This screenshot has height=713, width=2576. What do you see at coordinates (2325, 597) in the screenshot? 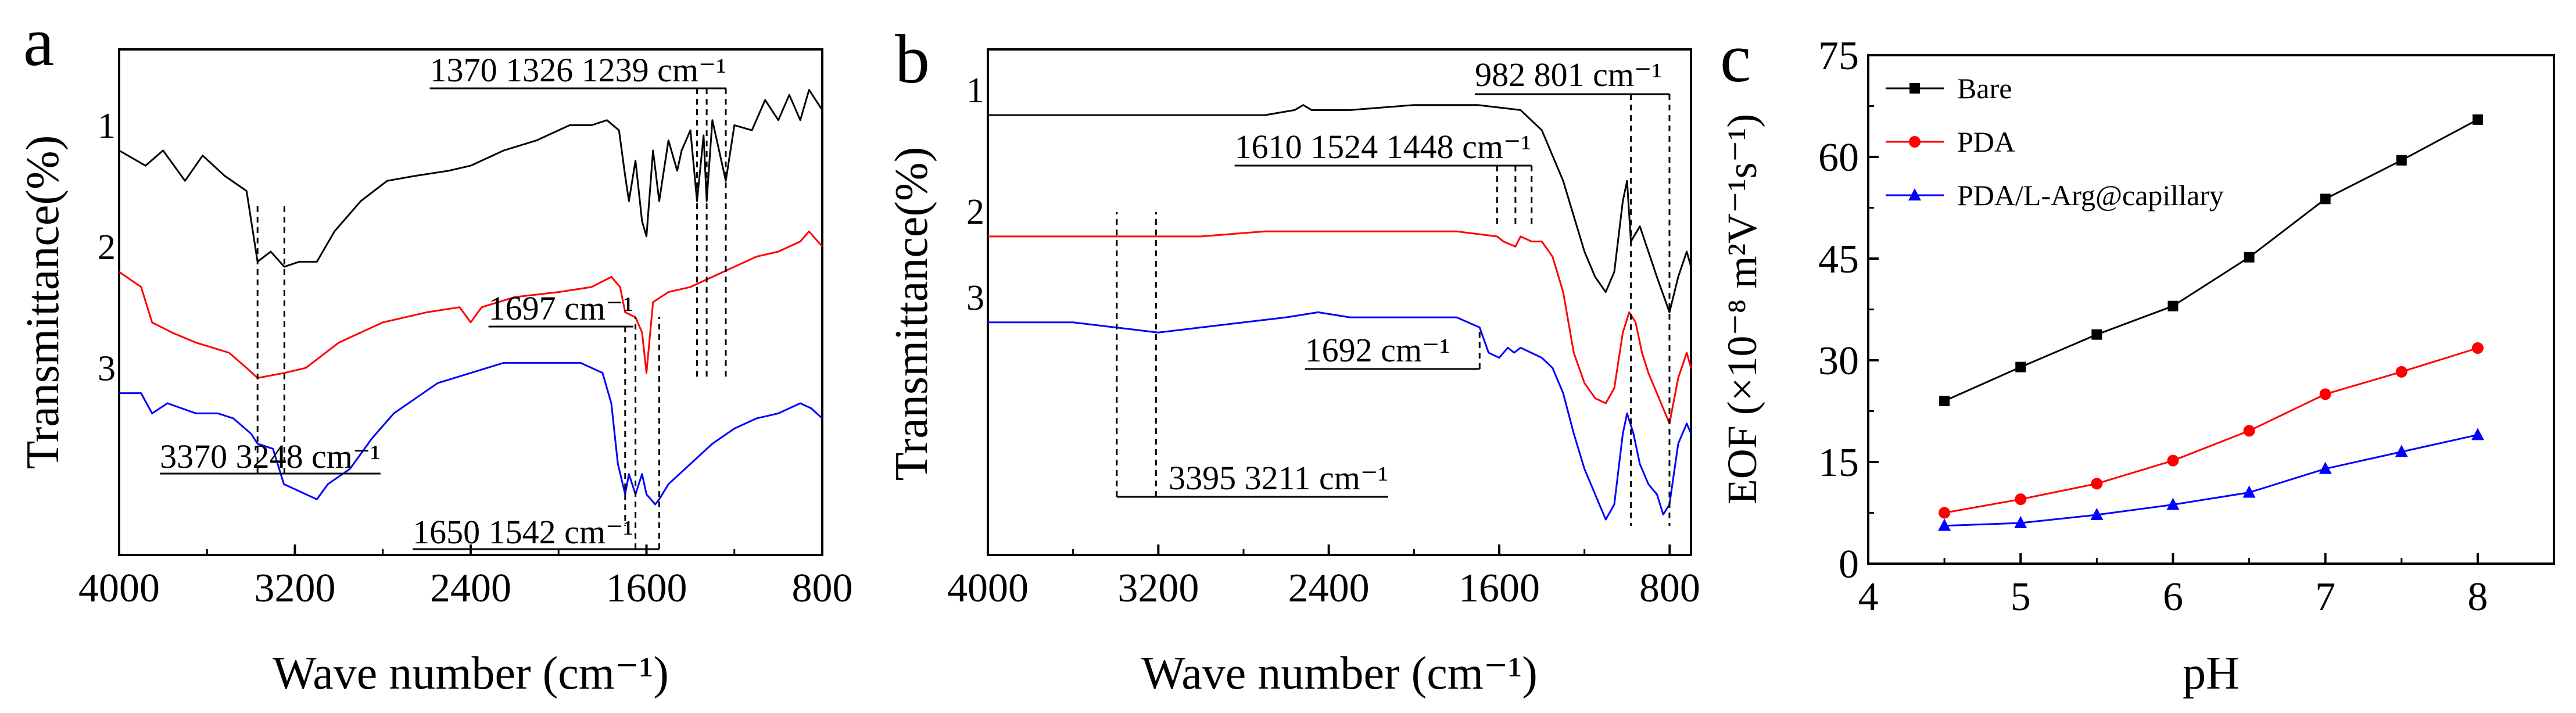
I see `x-tick-label: 7` at bounding box center [2325, 597].